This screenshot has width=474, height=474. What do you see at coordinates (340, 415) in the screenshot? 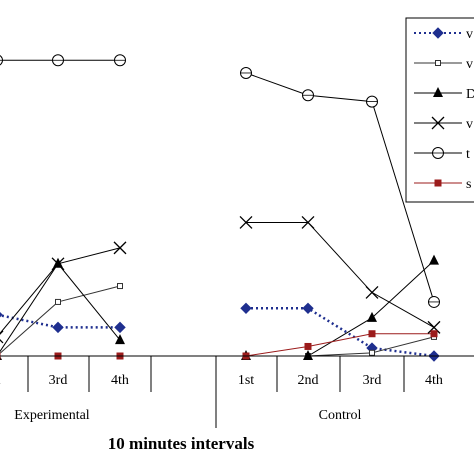
I see `group-label-control: Control` at bounding box center [340, 415].